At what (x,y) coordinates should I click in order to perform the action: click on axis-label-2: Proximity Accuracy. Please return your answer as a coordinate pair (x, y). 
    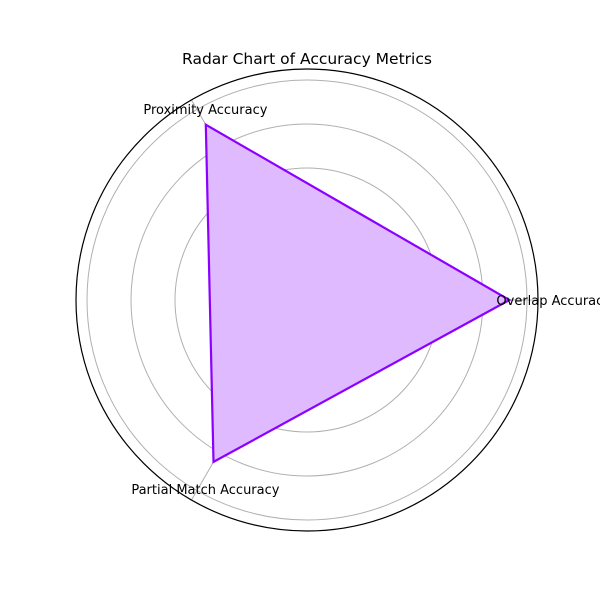
    Looking at the image, I should click on (205, 110).